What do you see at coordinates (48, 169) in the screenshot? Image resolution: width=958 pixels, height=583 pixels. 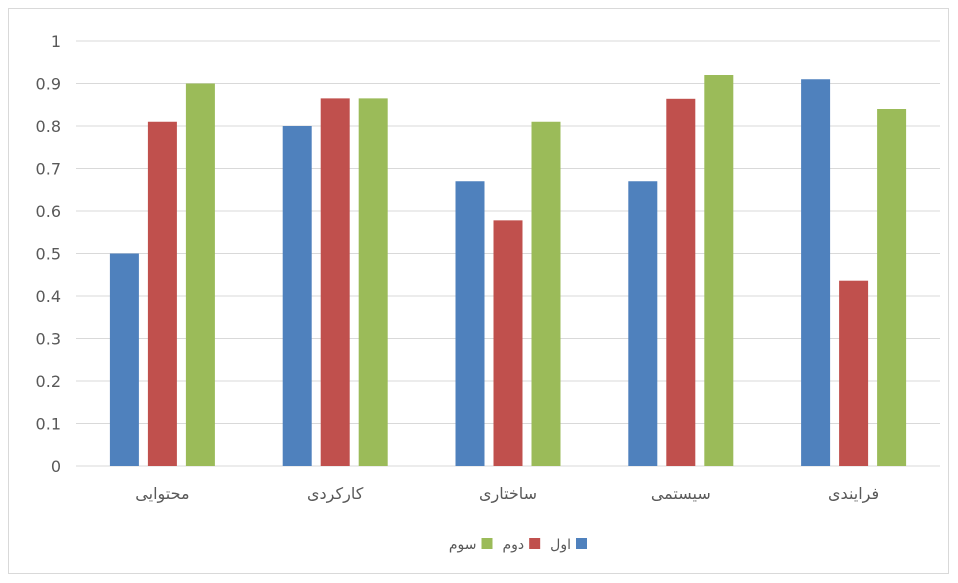 I see `y-tick-label: 0.7` at bounding box center [48, 169].